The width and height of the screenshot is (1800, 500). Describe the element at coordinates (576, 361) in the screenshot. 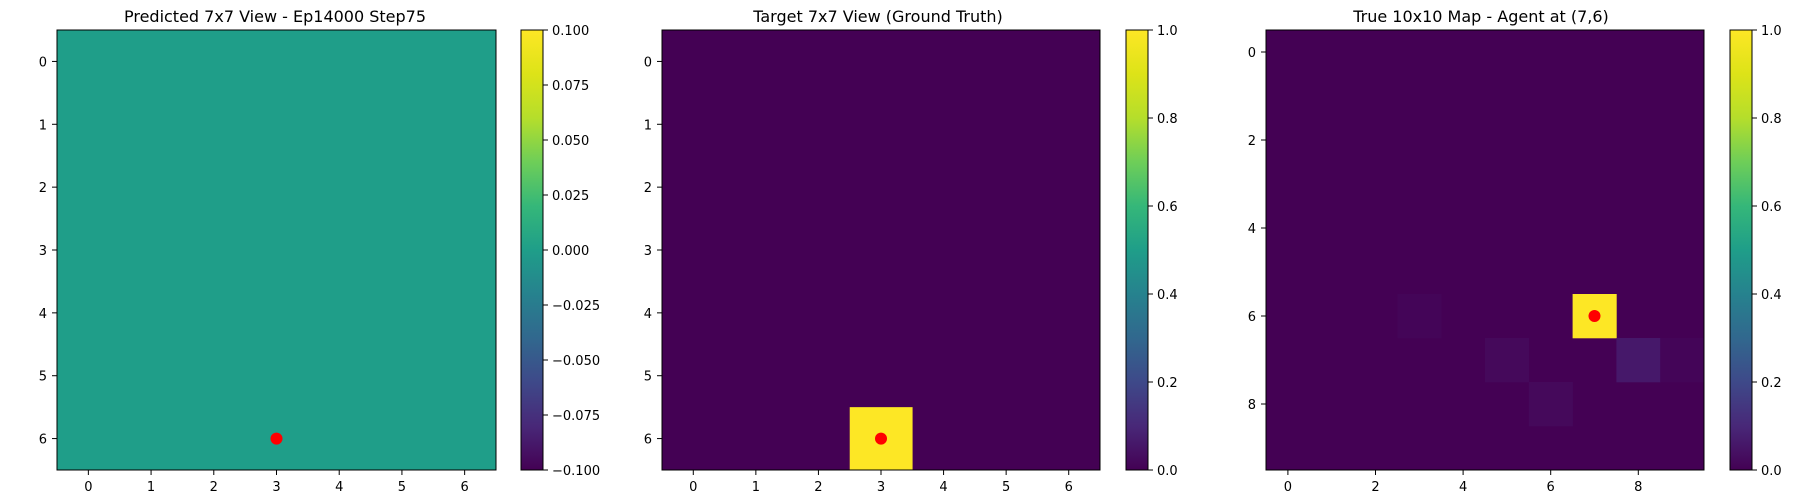

I see `colorbar-tick-label: −0.050` at that location.